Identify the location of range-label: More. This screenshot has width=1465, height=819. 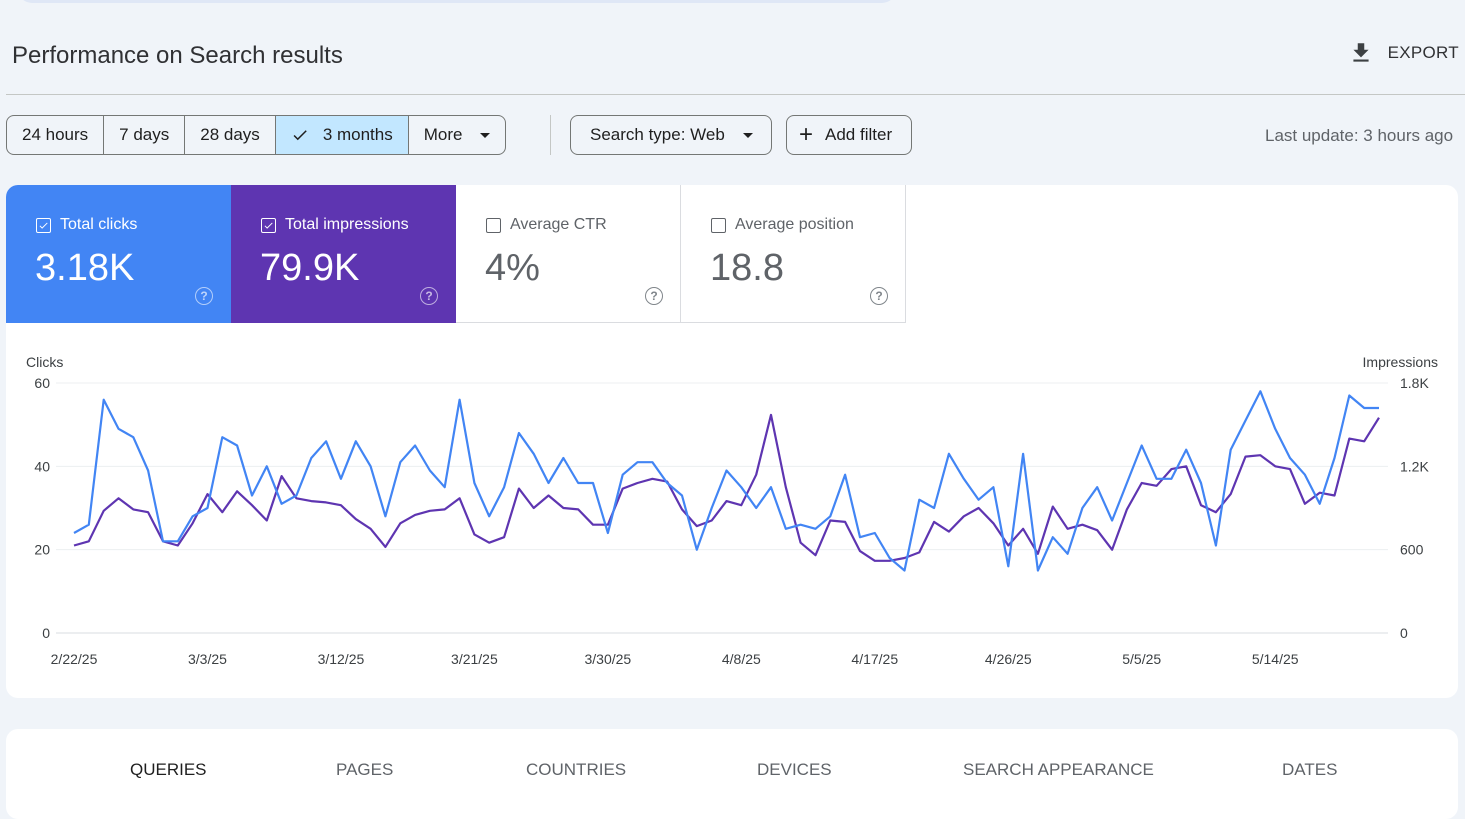
(443, 134).